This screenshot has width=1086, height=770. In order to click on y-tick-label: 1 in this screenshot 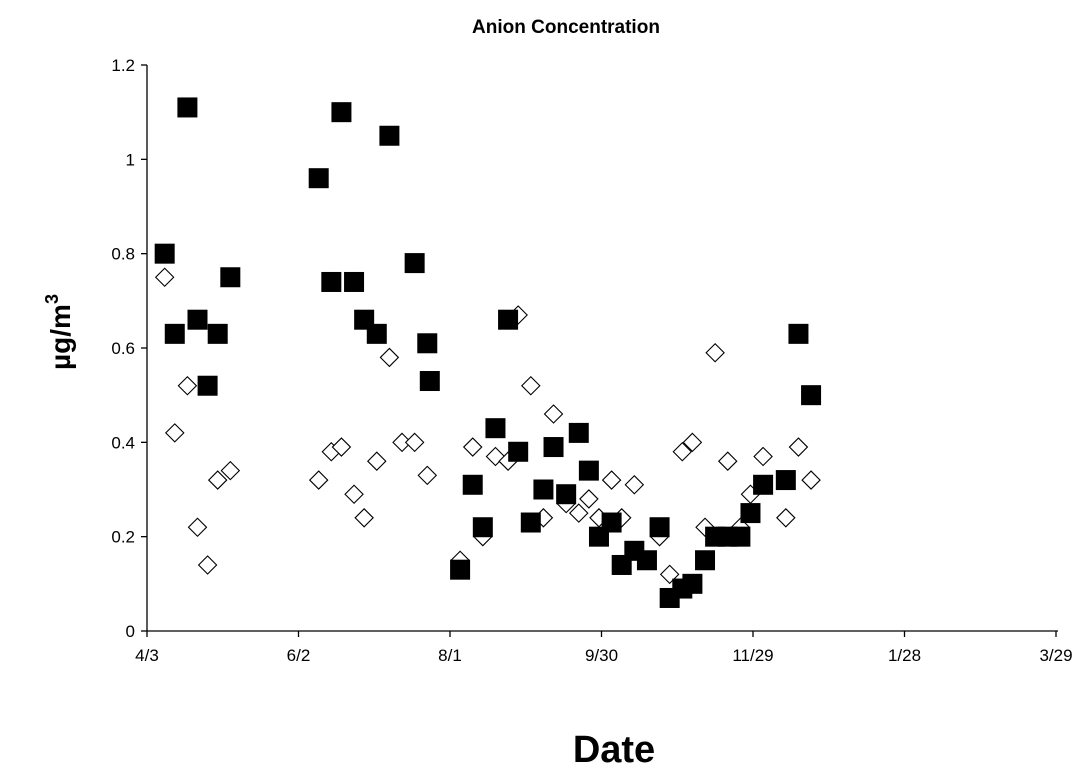, I will do `click(130, 159)`.